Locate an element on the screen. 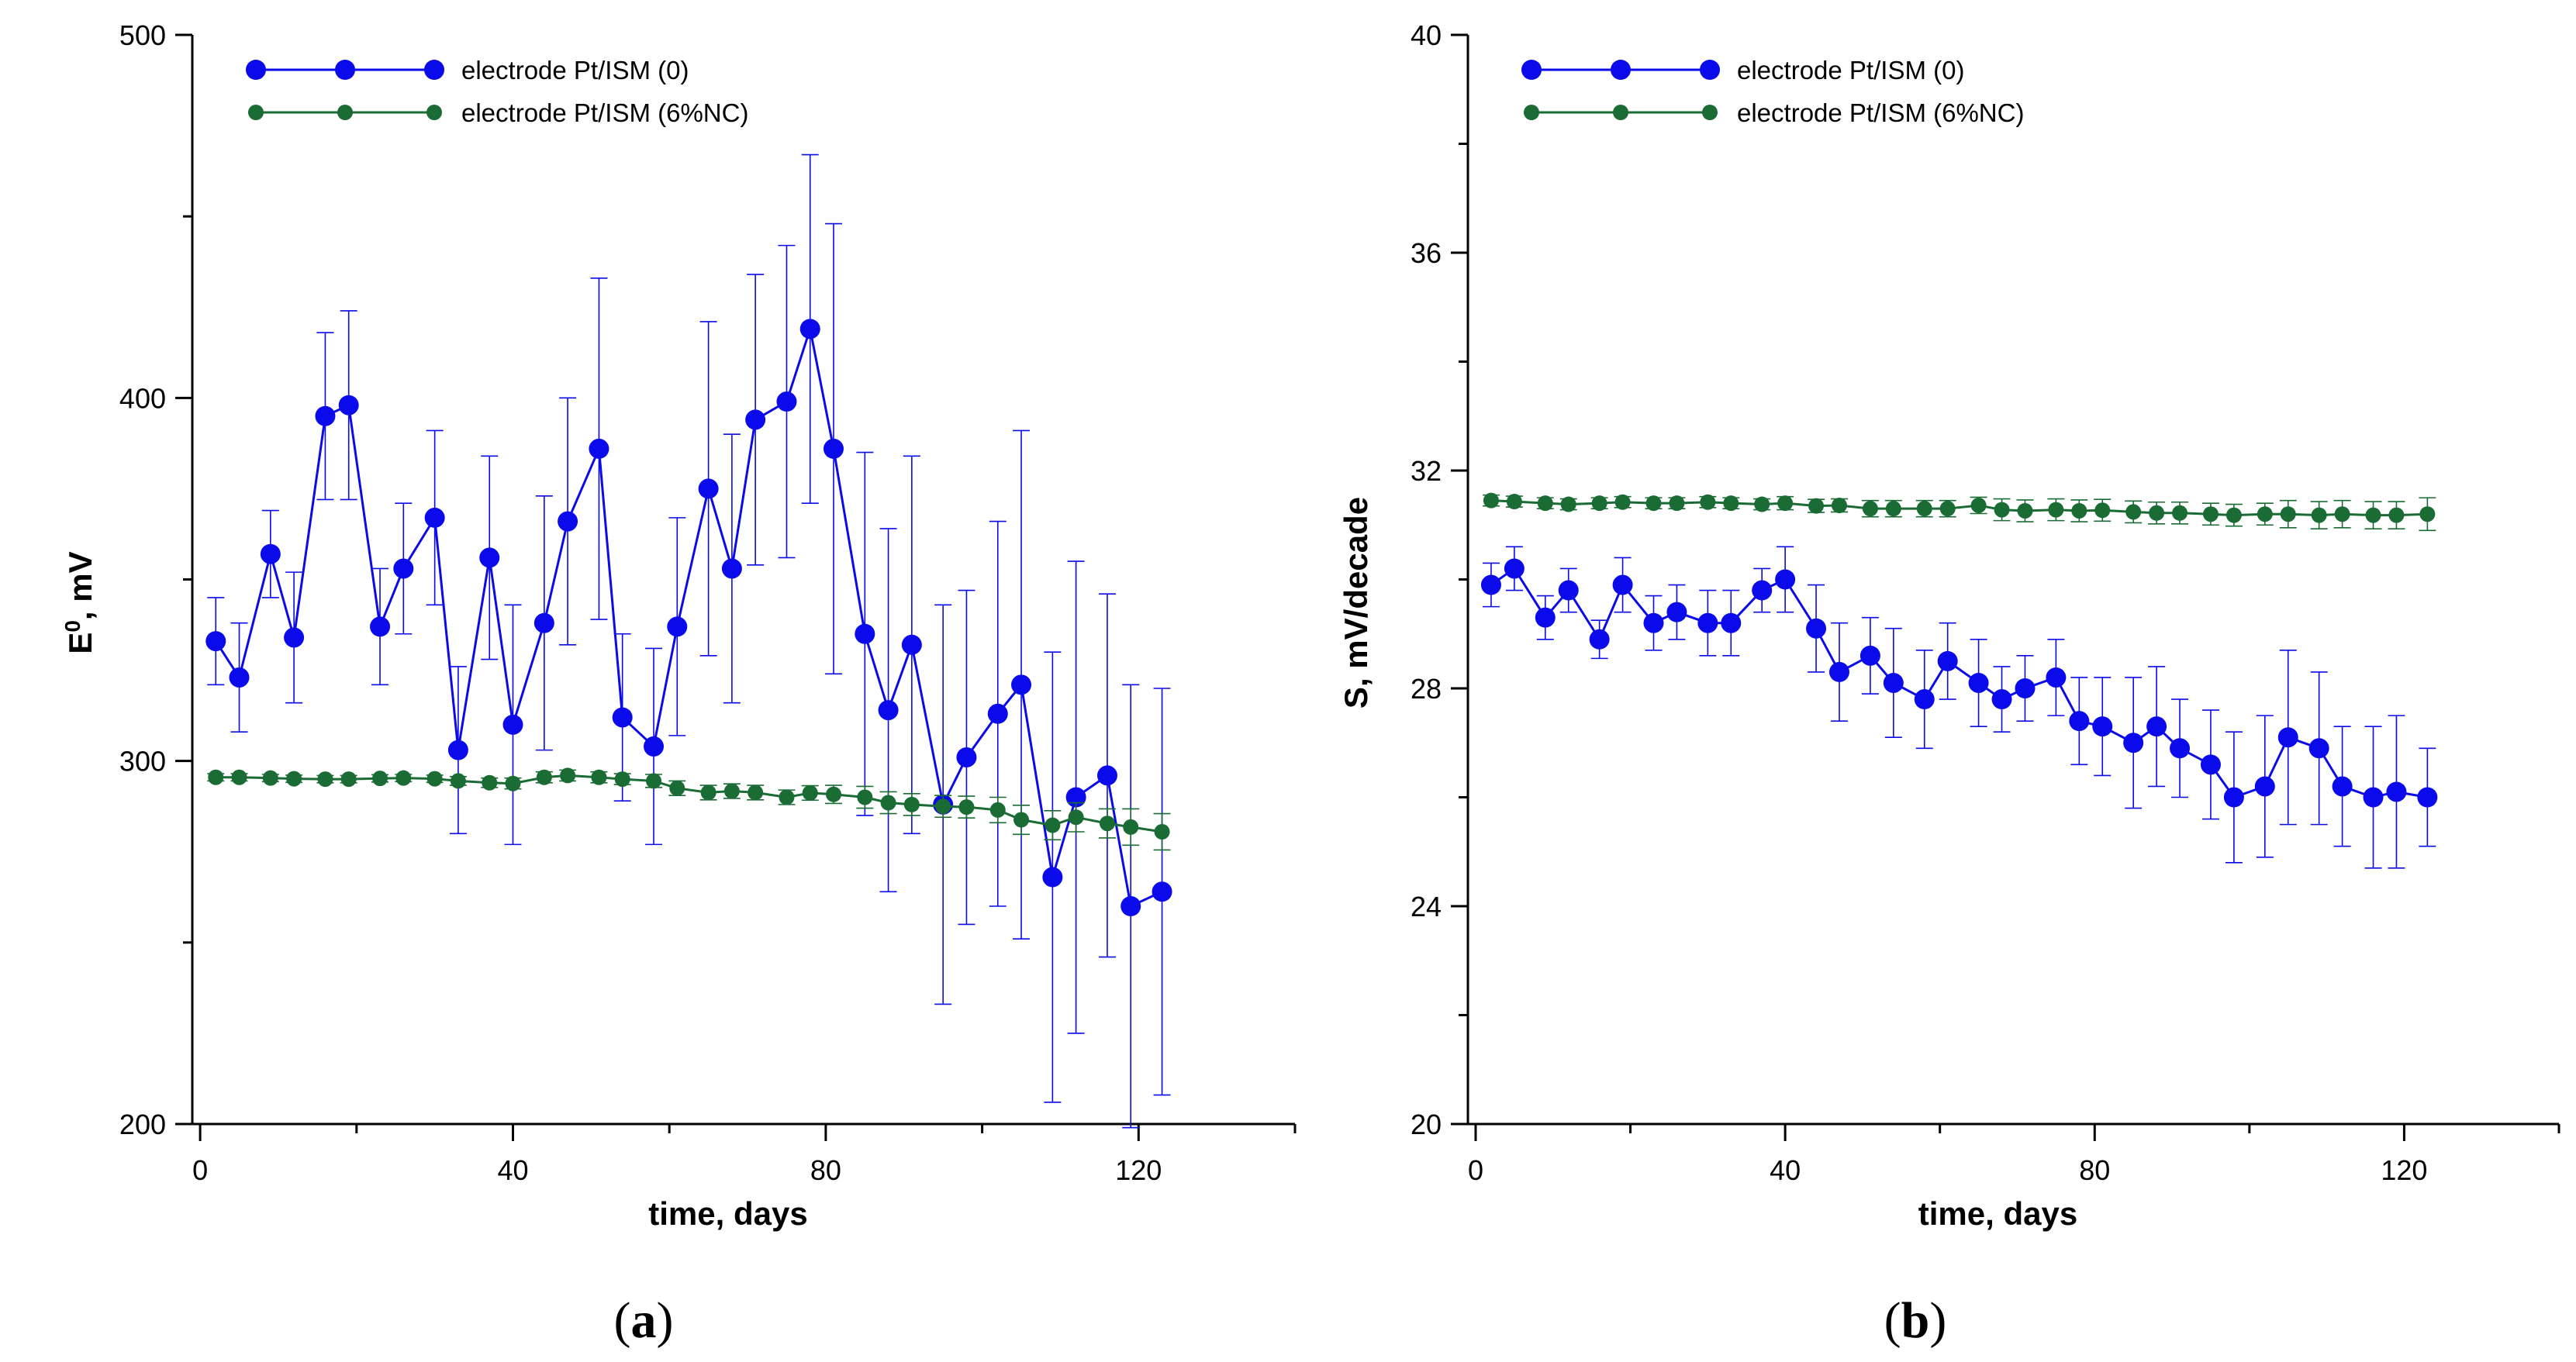  y-tick-label: 300 is located at coordinates (143, 762).